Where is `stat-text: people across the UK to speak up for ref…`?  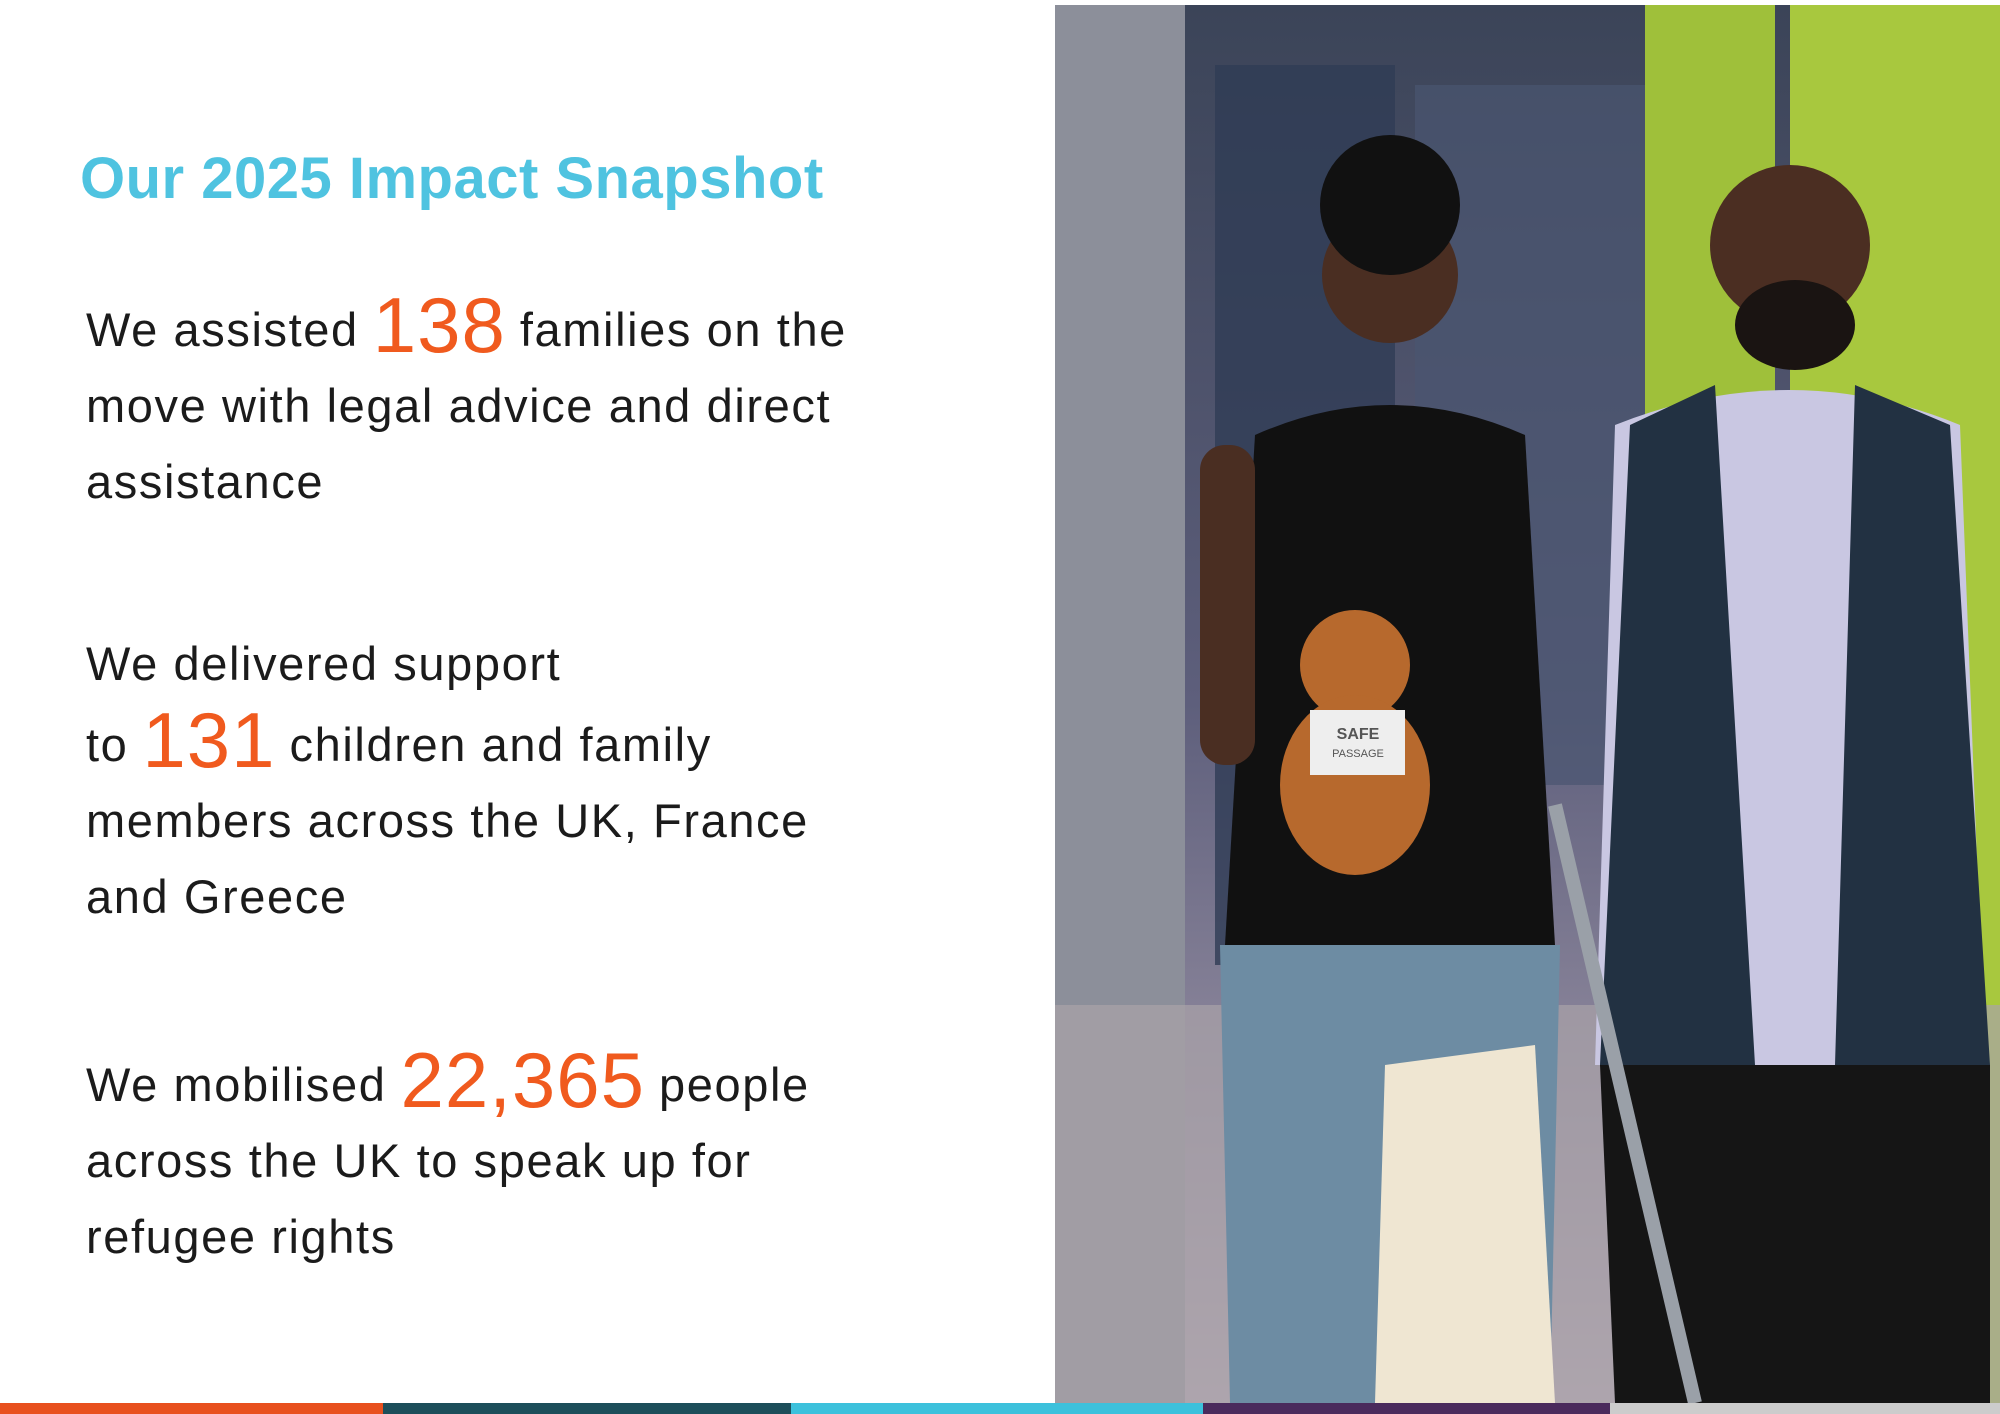
stat-text: people across the UK to speak up for ref… is located at coordinates (448, 1160).